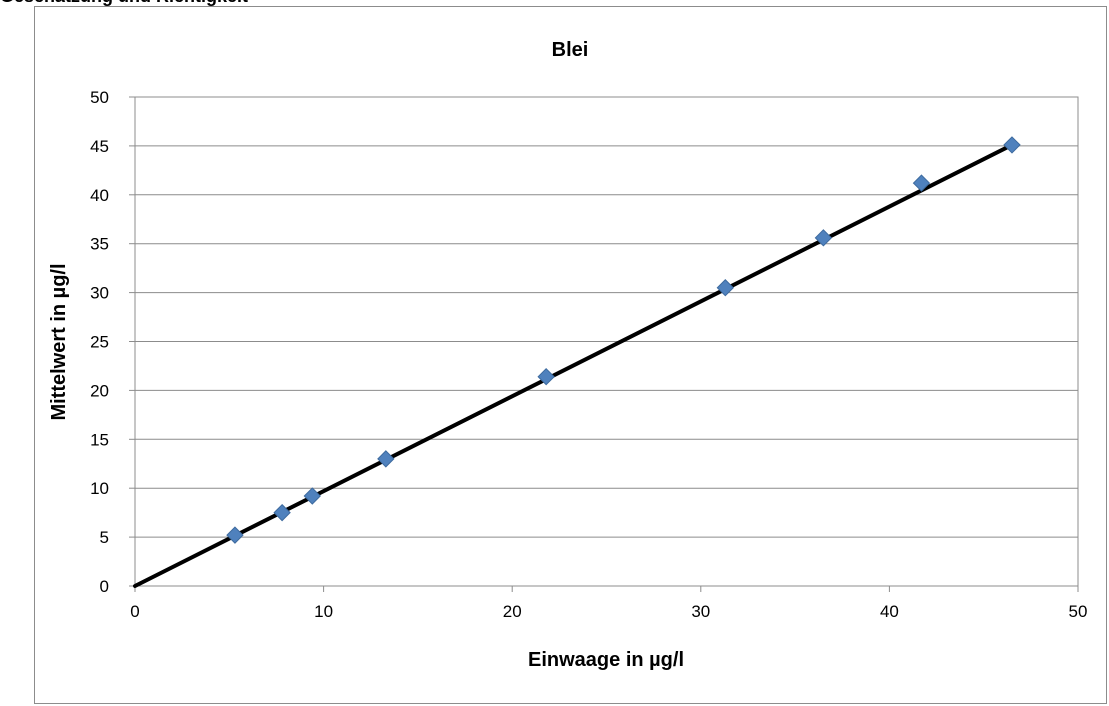 The width and height of the screenshot is (1109, 706). What do you see at coordinates (59, 341) in the screenshot?
I see `y-axis-label: Mittelwert in µg/l` at bounding box center [59, 341].